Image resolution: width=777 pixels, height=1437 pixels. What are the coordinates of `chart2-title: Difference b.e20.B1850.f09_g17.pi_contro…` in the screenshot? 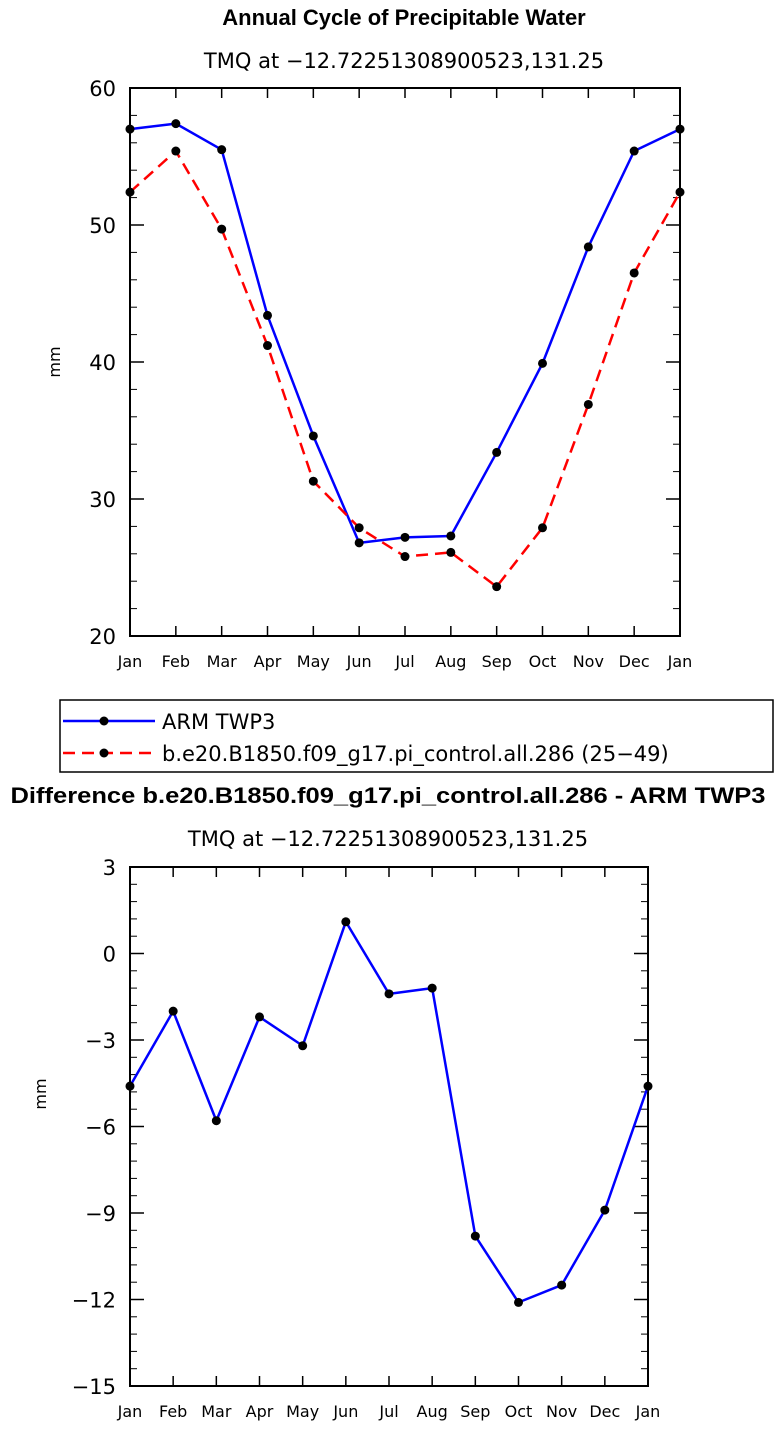 It's located at (388, 795).